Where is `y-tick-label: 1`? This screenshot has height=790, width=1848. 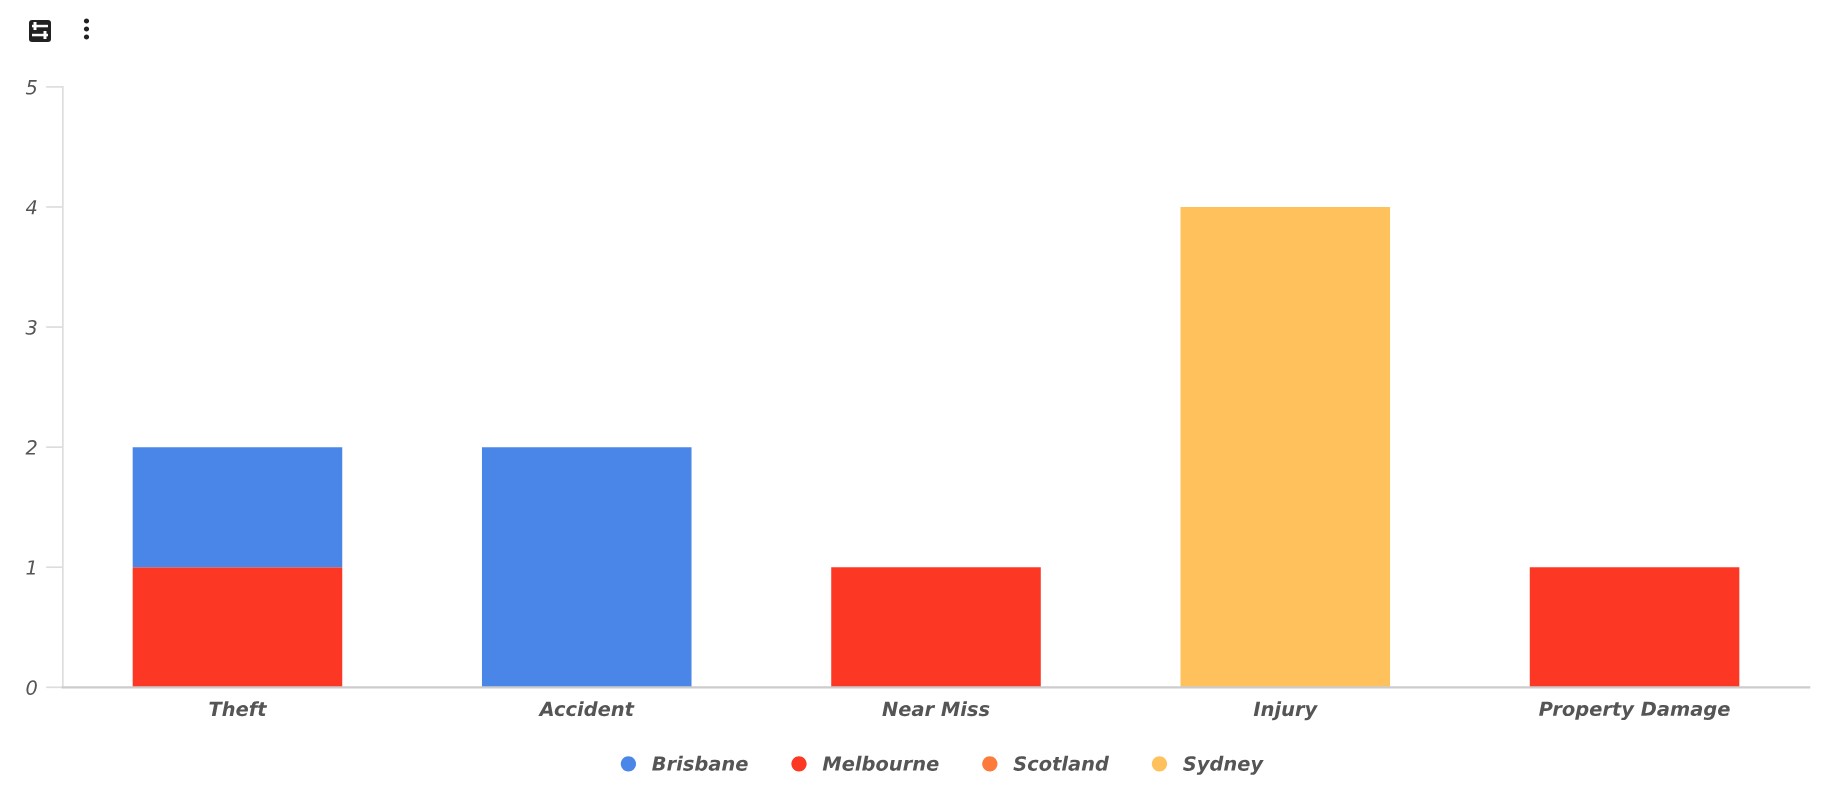
y-tick-label: 1 is located at coordinates (30, 567).